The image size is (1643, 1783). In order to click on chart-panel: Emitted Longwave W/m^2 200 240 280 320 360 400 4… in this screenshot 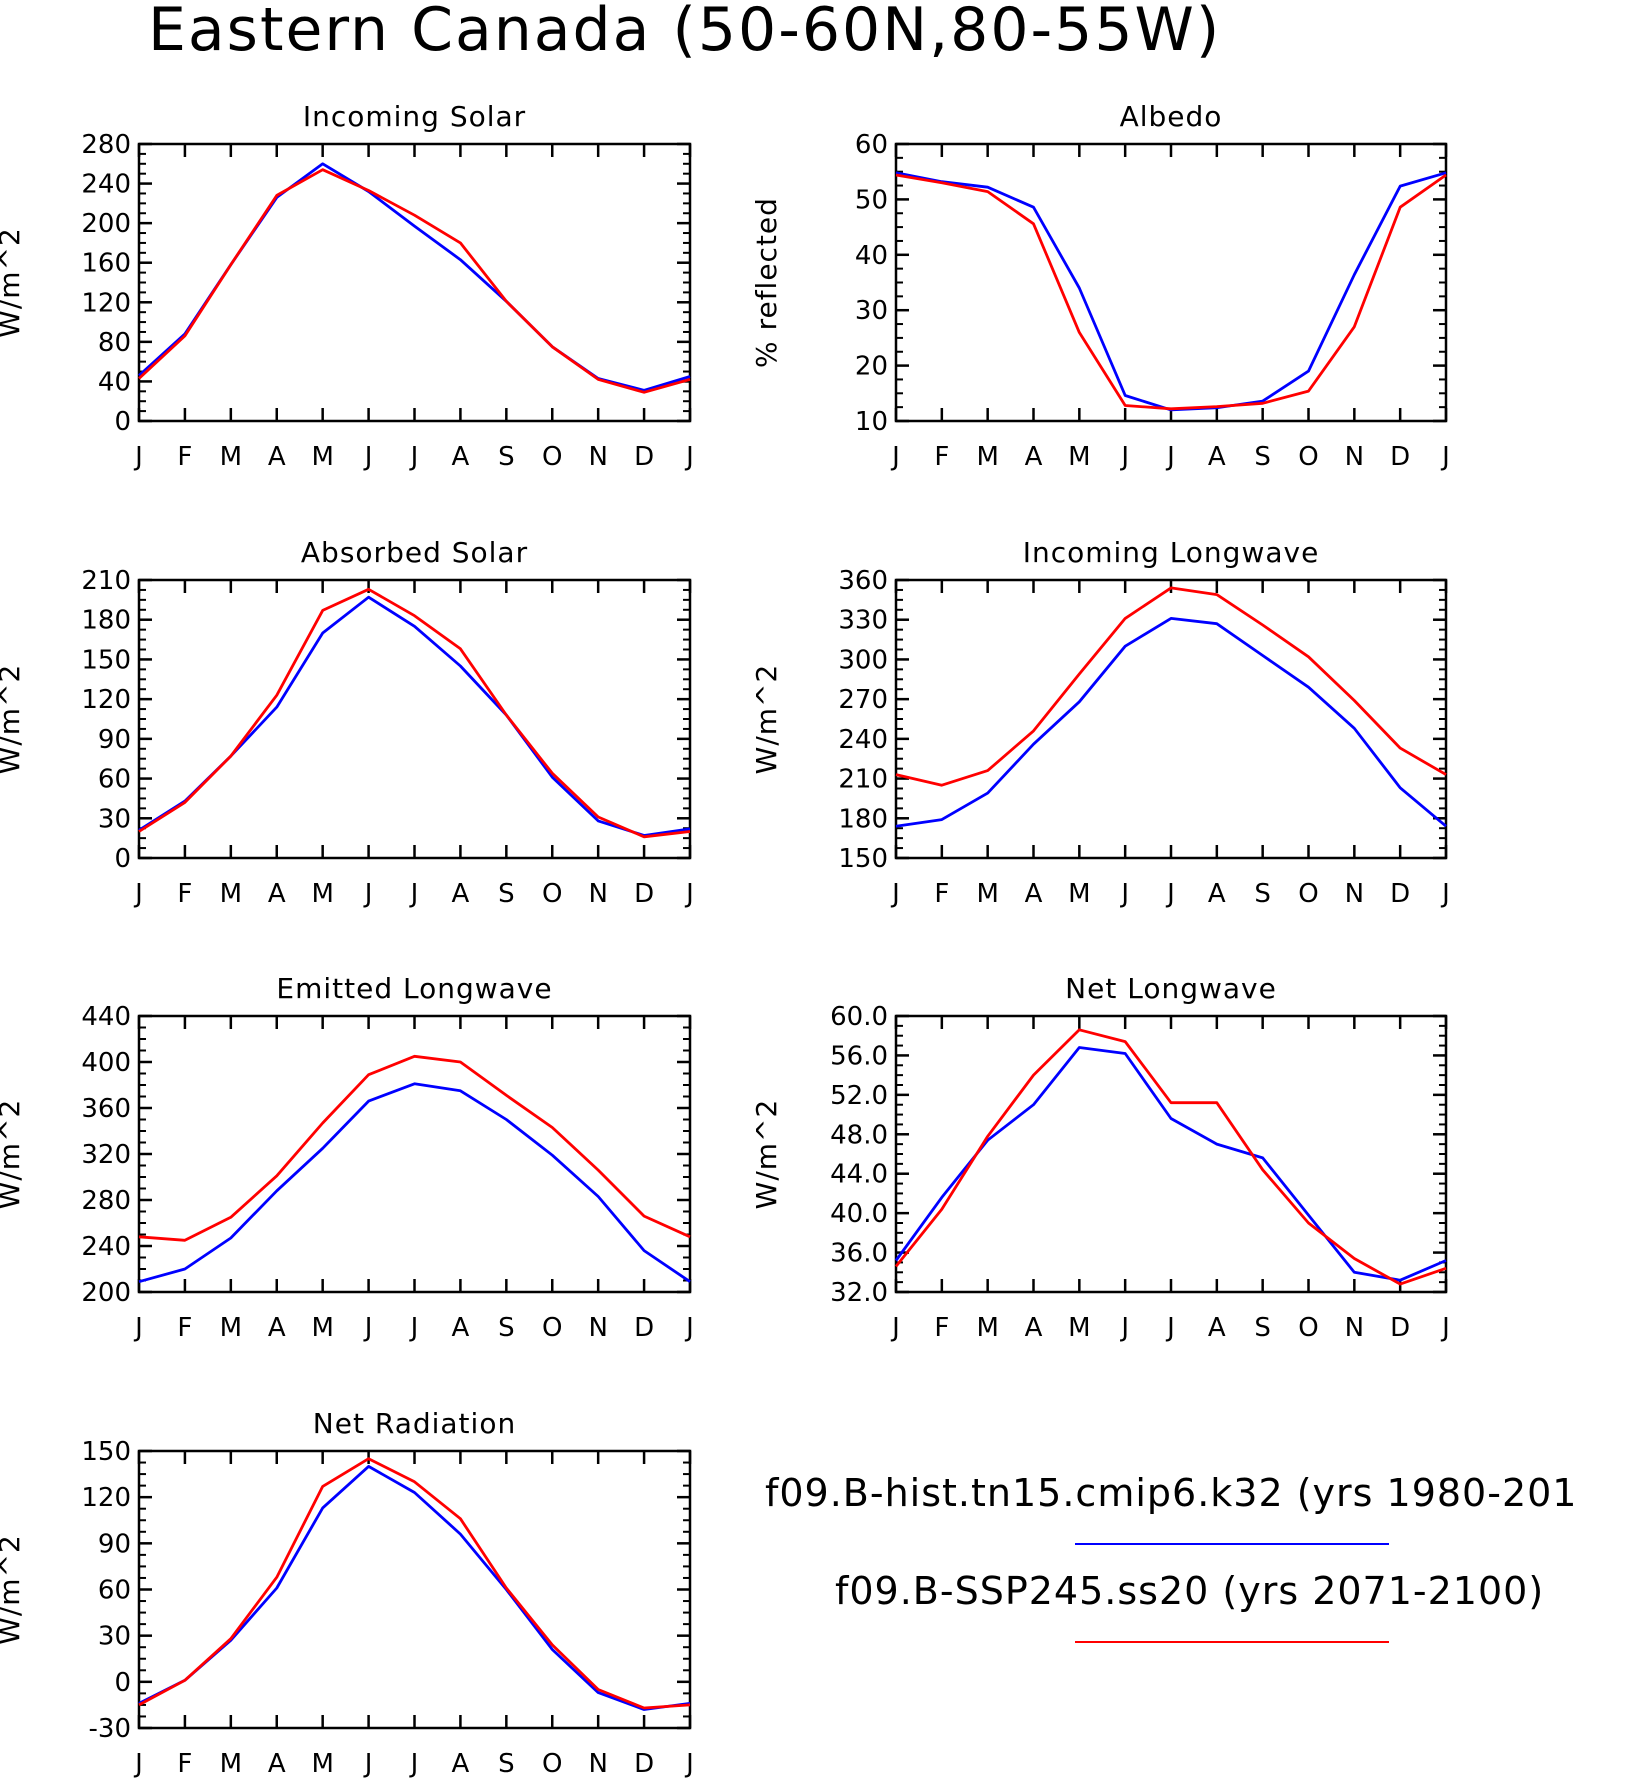, I will do `click(347, 1157)`.